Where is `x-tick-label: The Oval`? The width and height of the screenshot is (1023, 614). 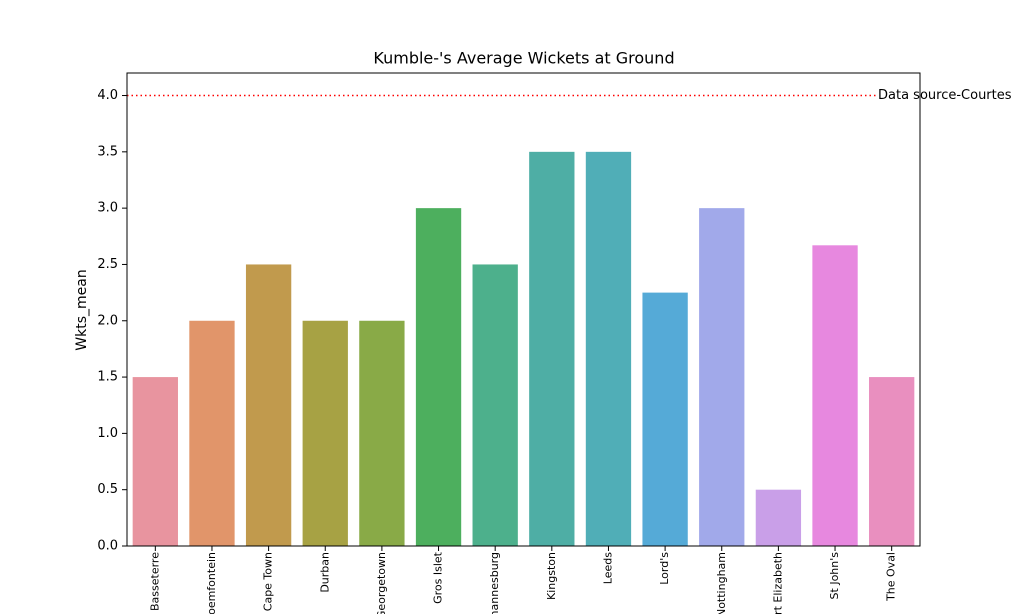 x-tick-label: The Oval is located at coordinates (891, 577).